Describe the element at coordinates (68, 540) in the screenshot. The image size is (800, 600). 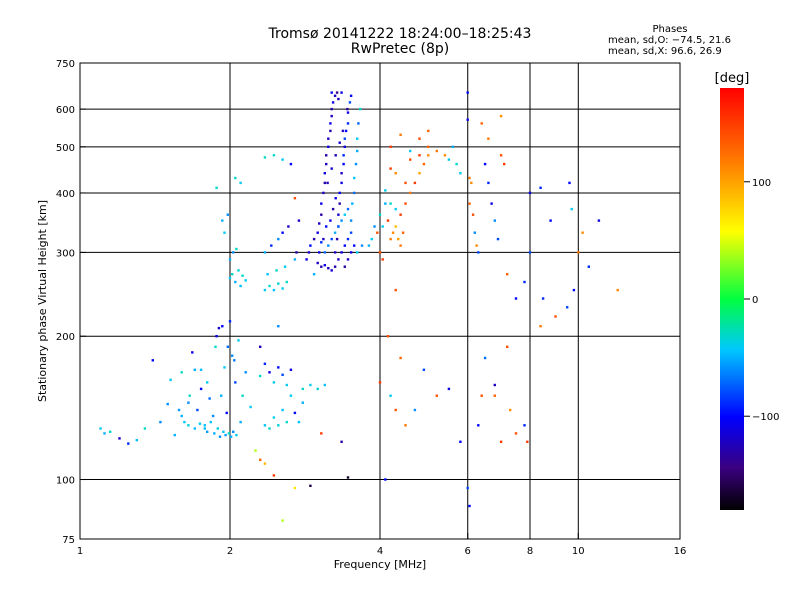
I see `y-tick-label: 75` at that location.